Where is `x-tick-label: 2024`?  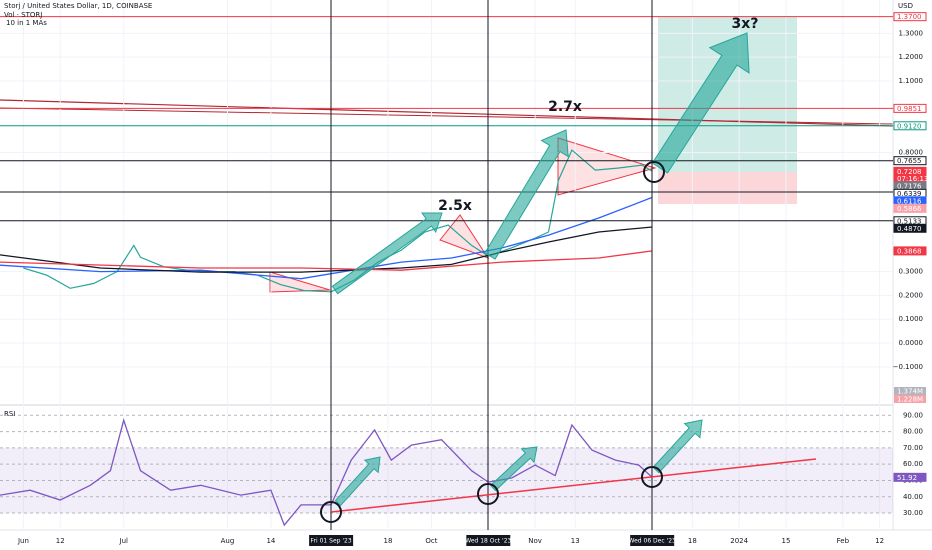 x-tick-label: 2024 is located at coordinates (739, 541).